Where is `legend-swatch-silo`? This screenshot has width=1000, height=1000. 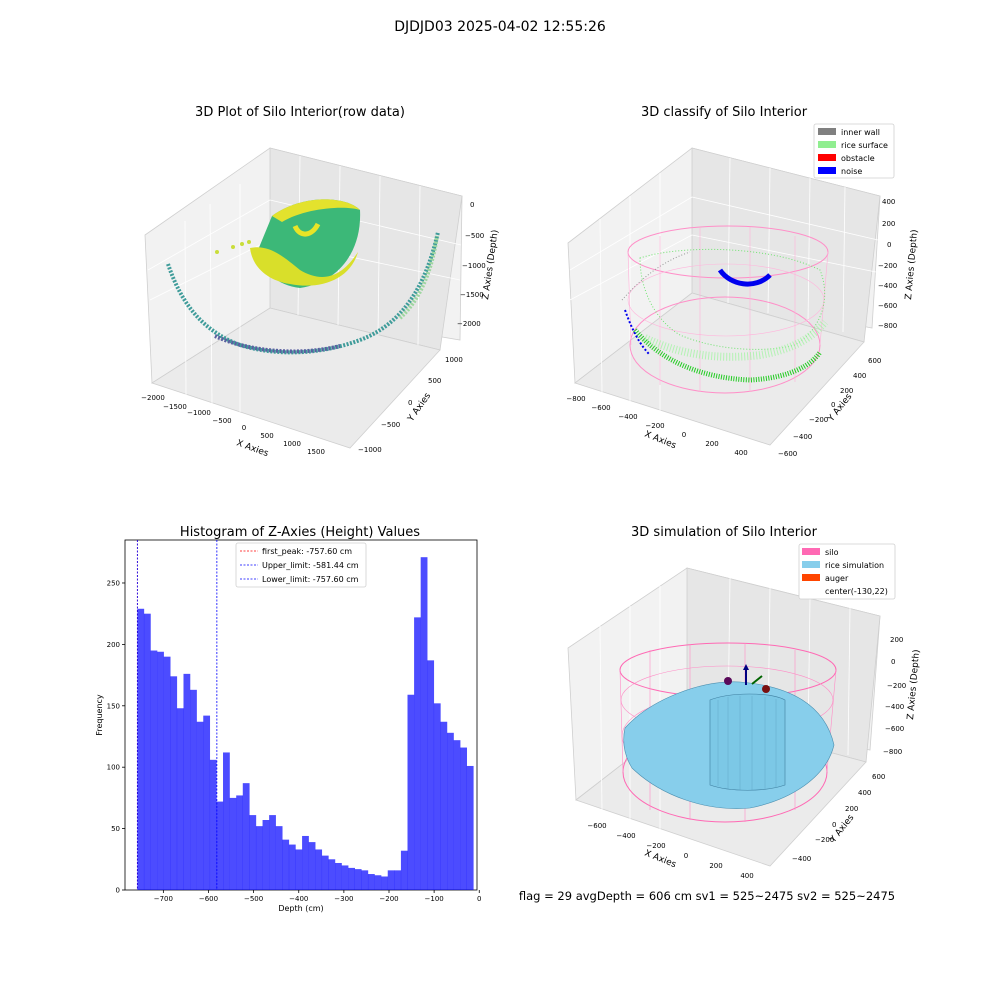 legend-swatch-silo is located at coordinates (811, 551).